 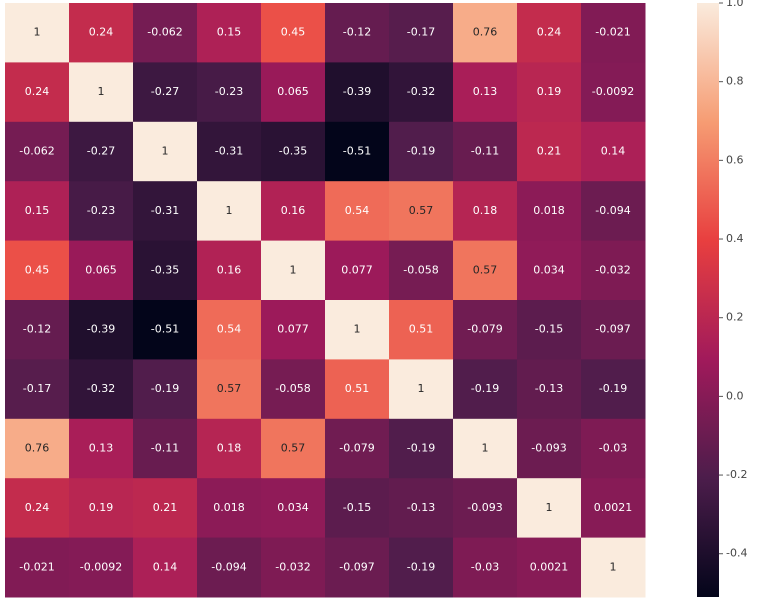 What do you see at coordinates (228, 566) in the screenshot?
I see `cell-label: -0.094` at bounding box center [228, 566].